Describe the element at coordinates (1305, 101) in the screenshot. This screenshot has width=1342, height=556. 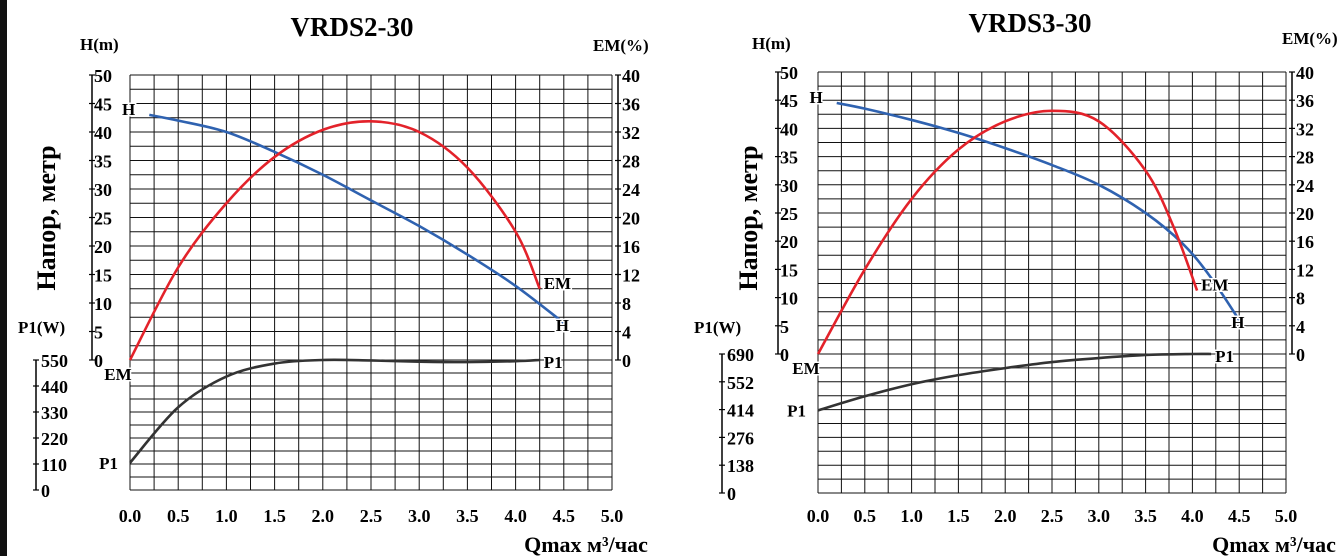
I see `eff-tick-label: 36` at that location.